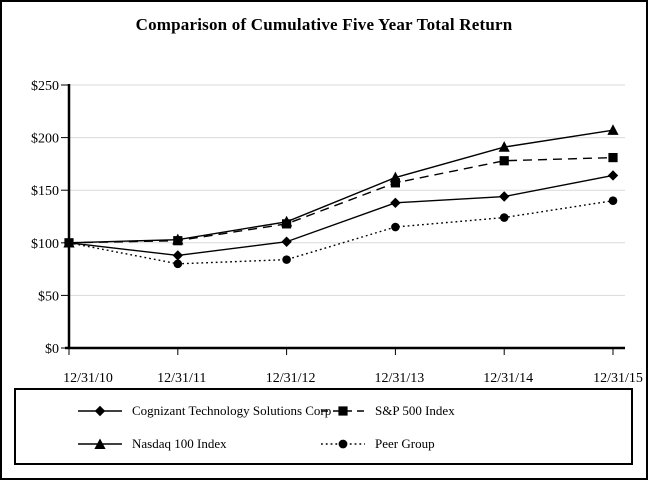  What do you see at coordinates (405, 443) in the screenshot?
I see `legend-label-peer-group: Peer Group` at bounding box center [405, 443].